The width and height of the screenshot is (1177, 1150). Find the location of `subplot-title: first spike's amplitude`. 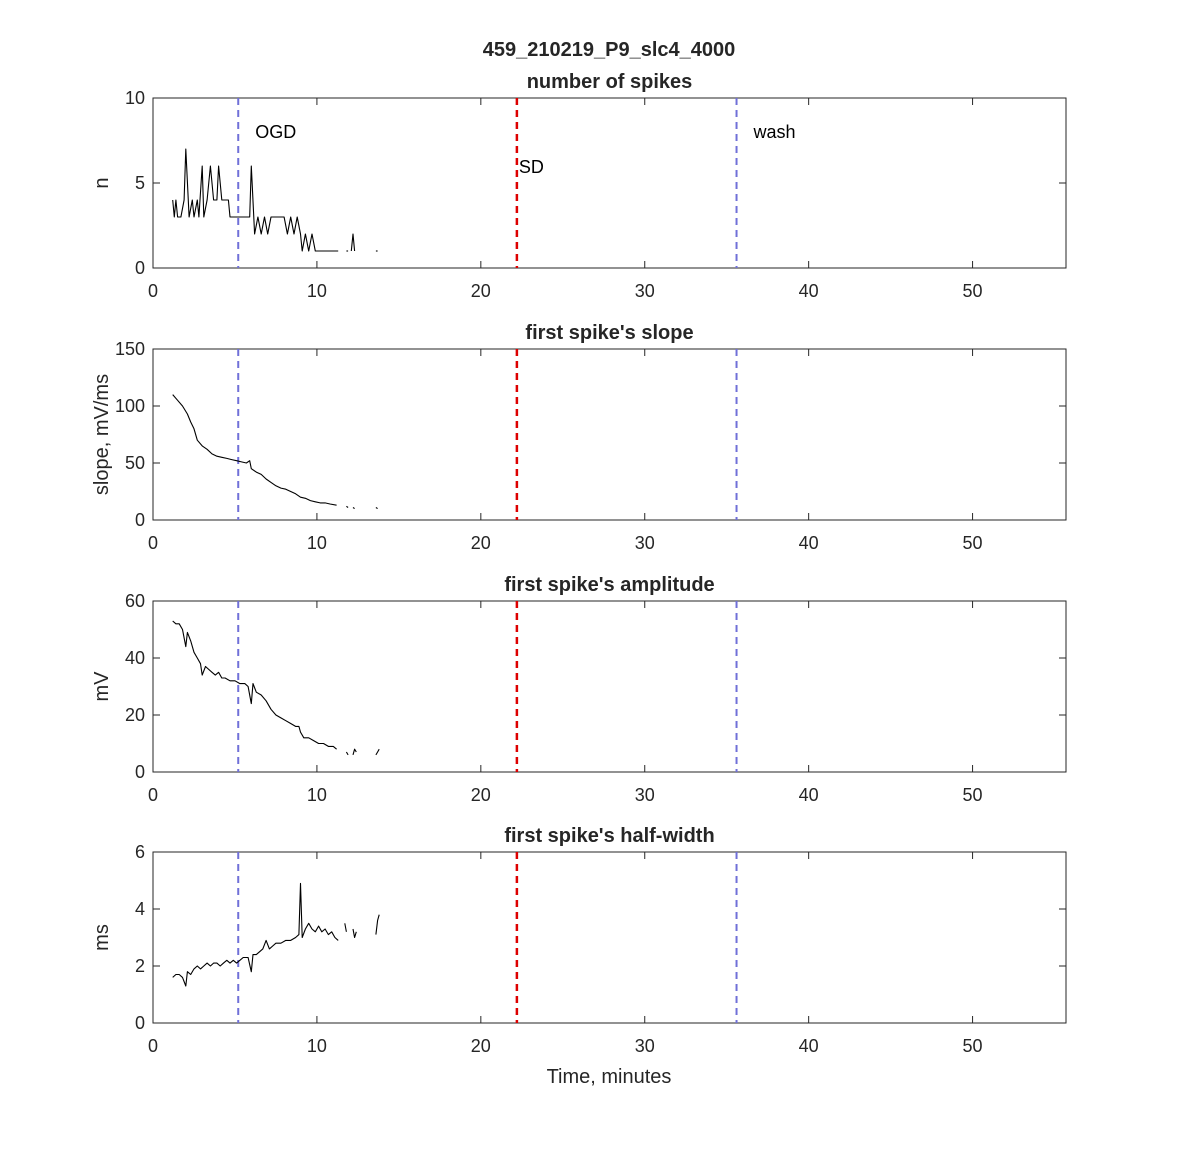

subplot-title: first spike's amplitude is located at coordinates (609, 585).